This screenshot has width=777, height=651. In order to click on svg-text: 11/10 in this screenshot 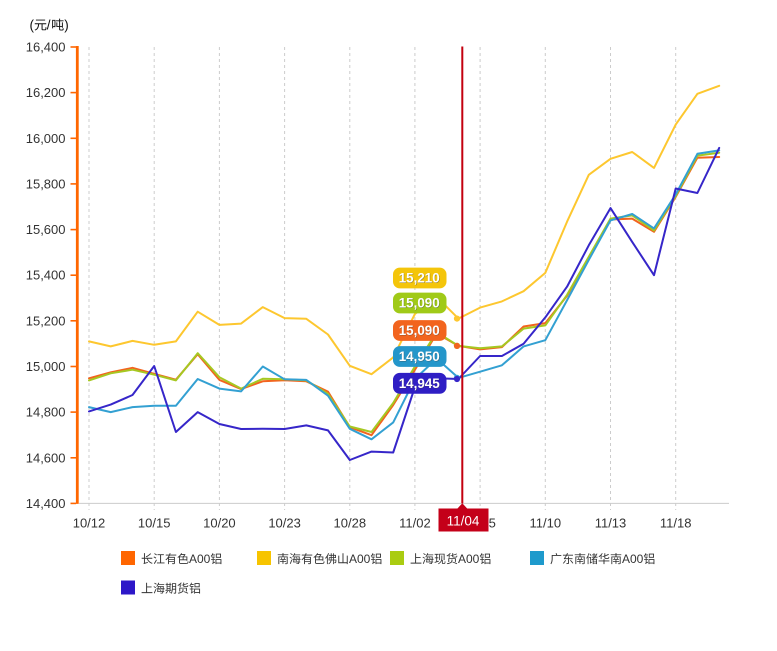, I will do `click(546, 523)`.